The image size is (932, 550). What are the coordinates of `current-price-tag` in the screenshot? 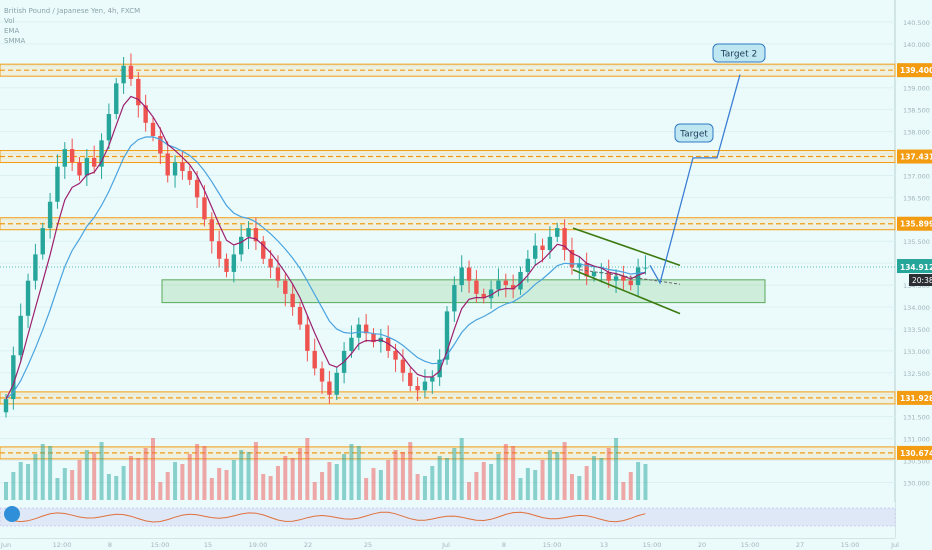 It's located at (914, 266).